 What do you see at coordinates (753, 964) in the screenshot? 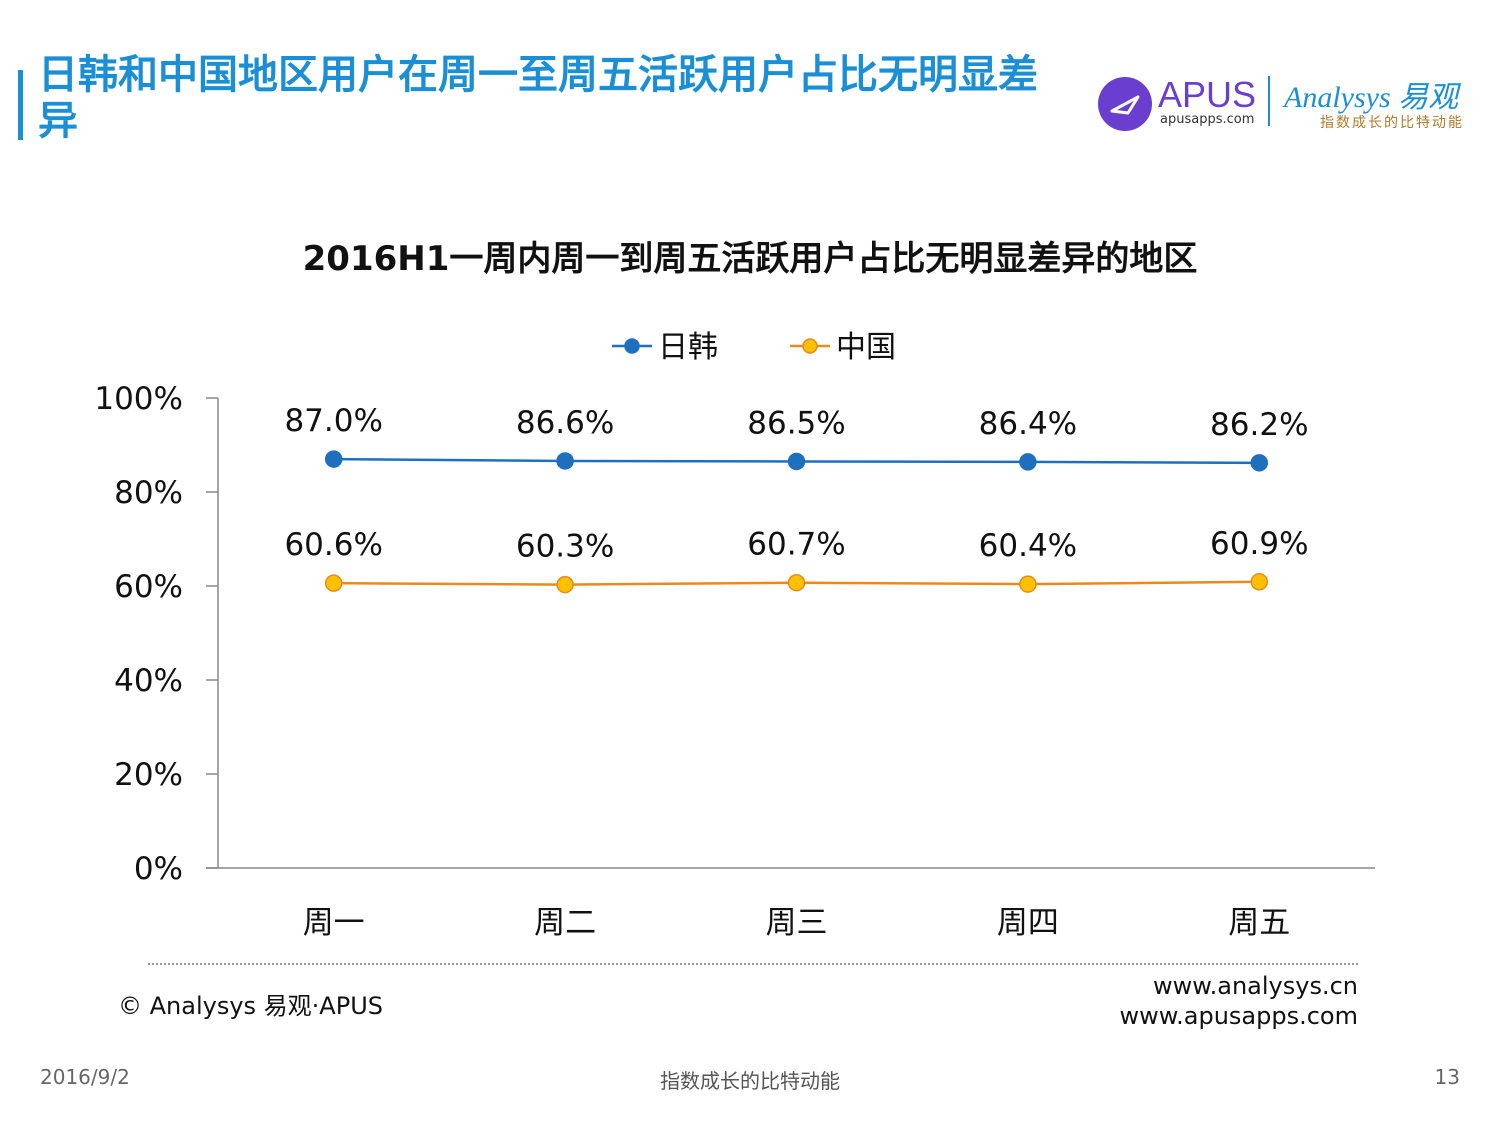
I see `footer-divider` at bounding box center [753, 964].